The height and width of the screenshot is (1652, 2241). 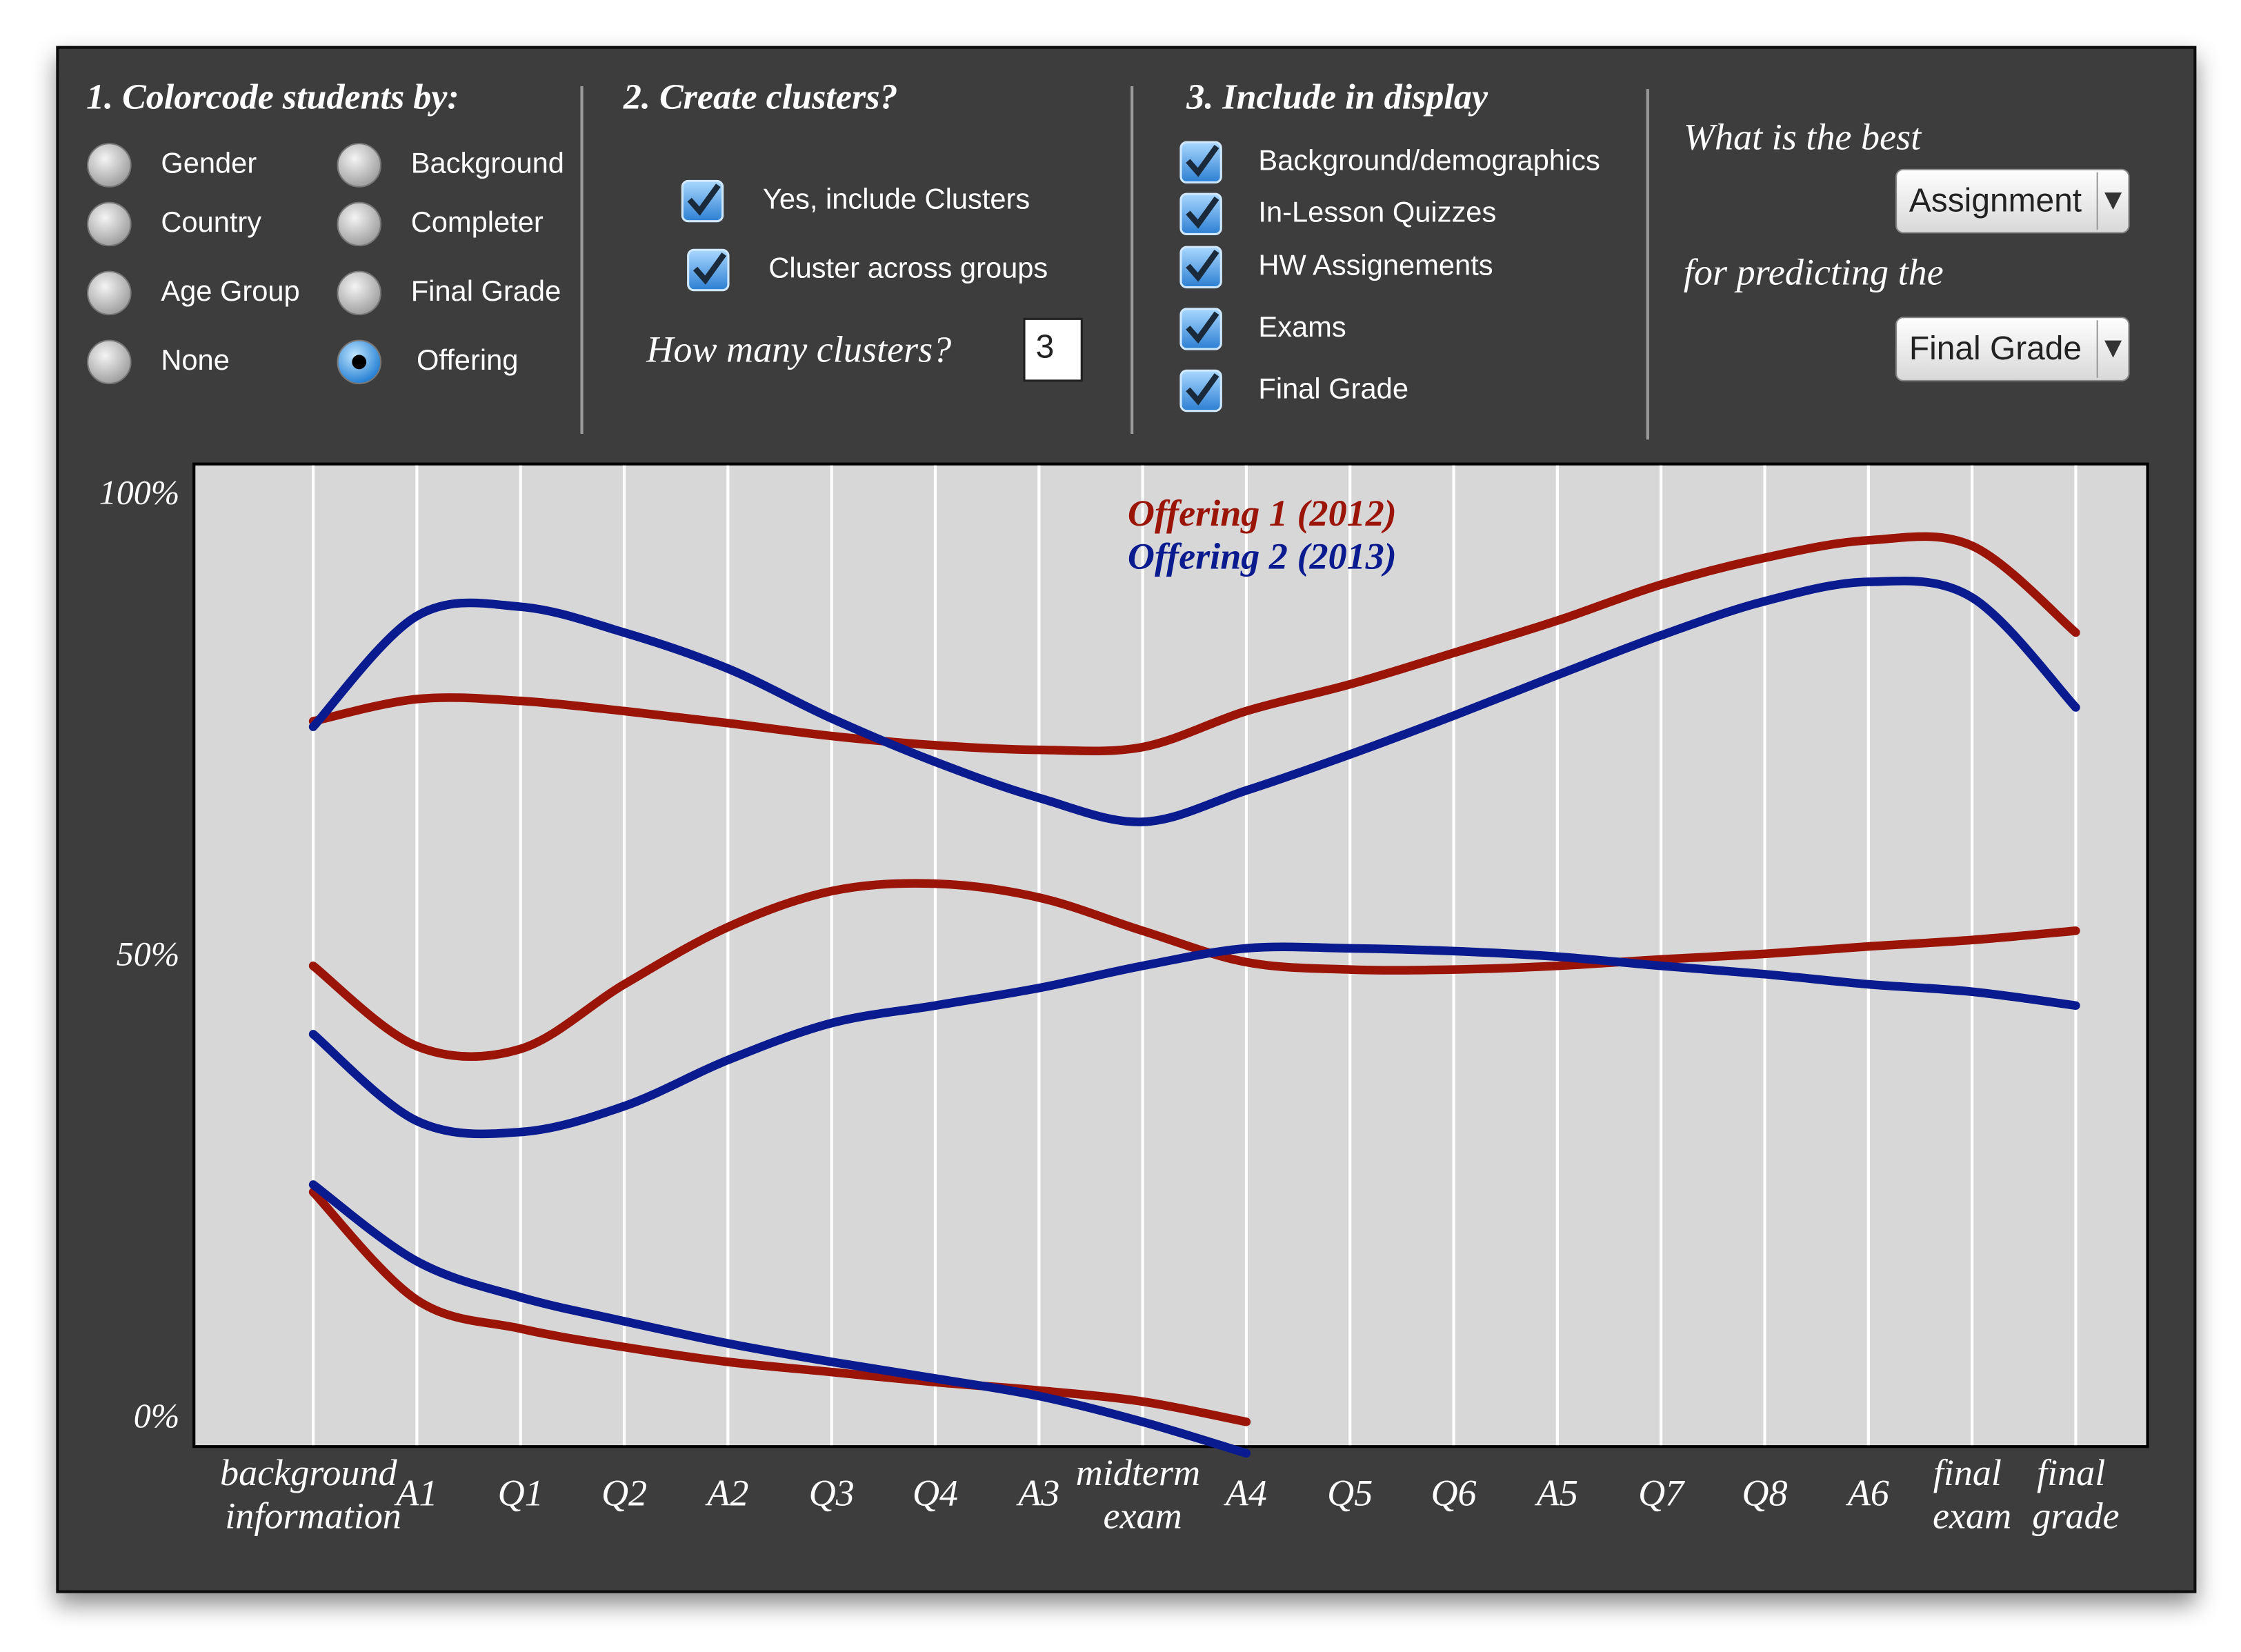 I want to click on dropdown: Assignment, so click(x=2012, y=201).